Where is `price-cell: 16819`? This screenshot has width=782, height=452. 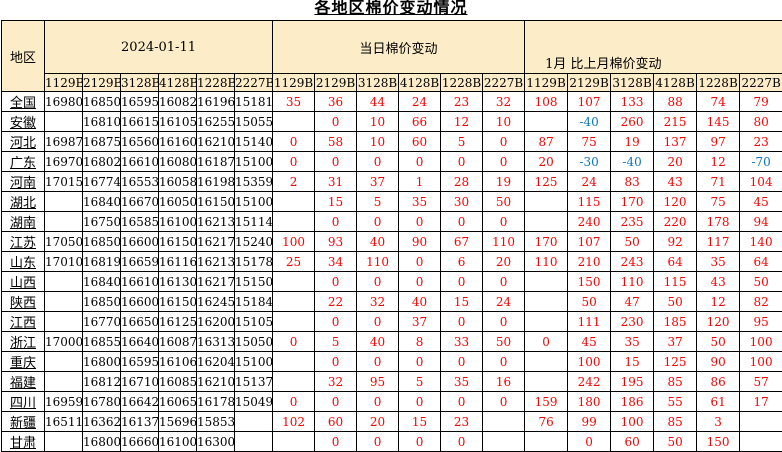 price-cell: 16819 is located at coordinates (102, 262).